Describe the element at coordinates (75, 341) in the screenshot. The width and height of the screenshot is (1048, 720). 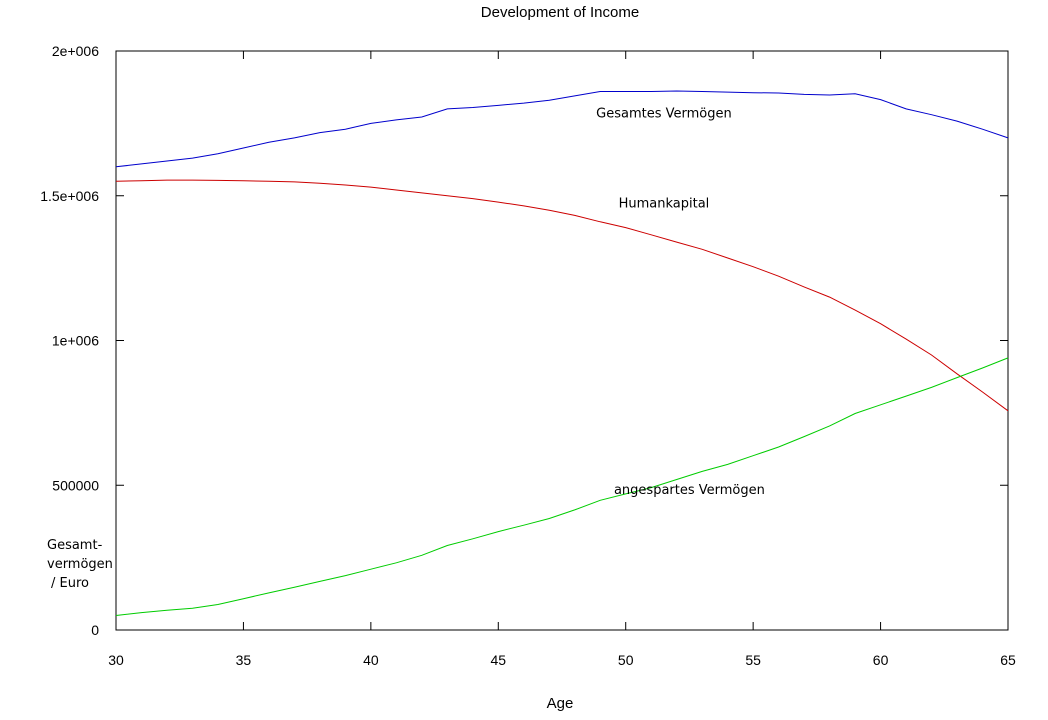
I see `y-tick-label: 1e+006` at that location.